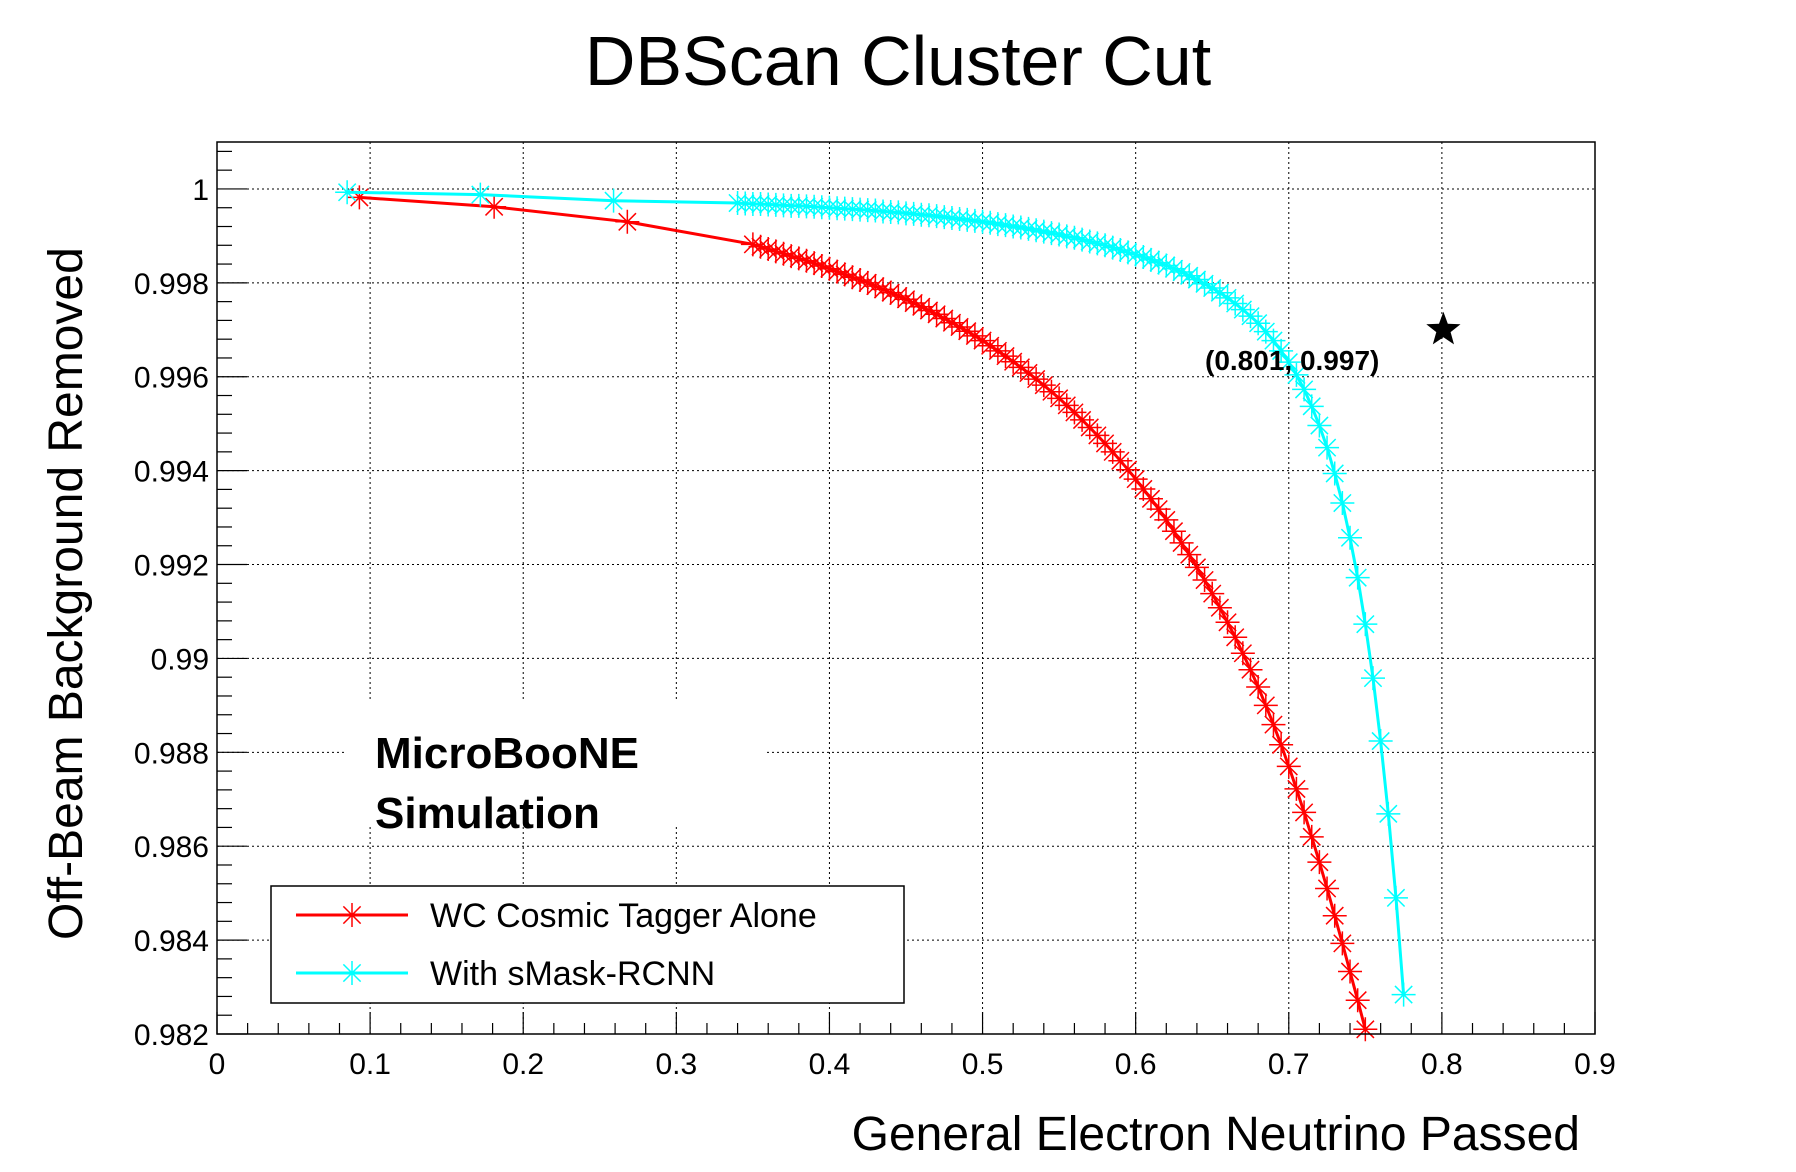  Describe the element at coordinates (507, 753) in the screenshot. I see `watermark-line-1: MicroBooNE` at that location.